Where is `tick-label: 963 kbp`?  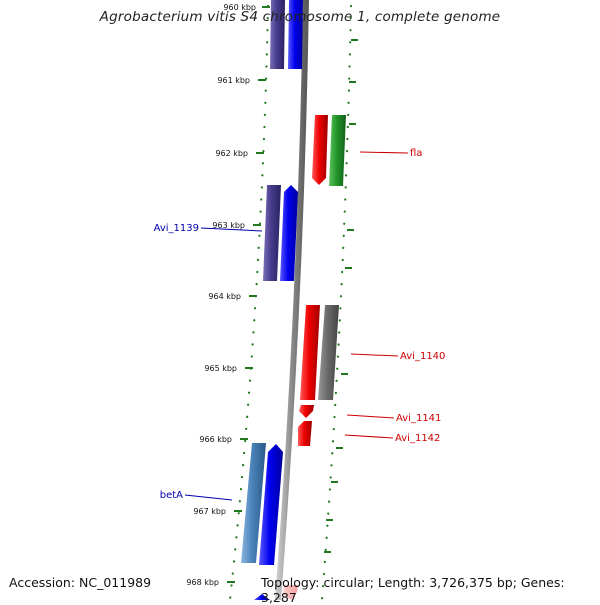 tick-label: 963 kbp is located at coordinates (228, 225).